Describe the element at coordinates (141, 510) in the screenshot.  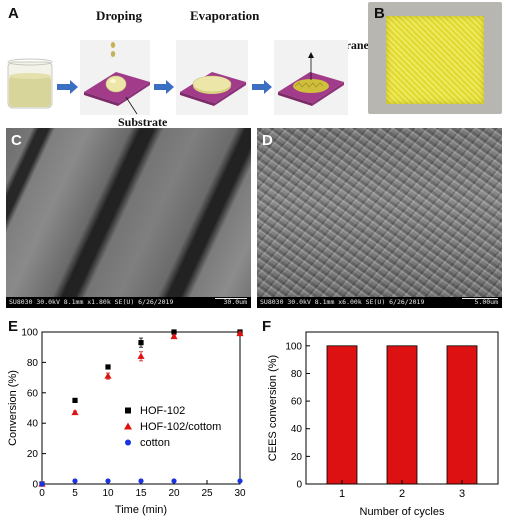
I see `x-axis-label: Time (min)` at that location.